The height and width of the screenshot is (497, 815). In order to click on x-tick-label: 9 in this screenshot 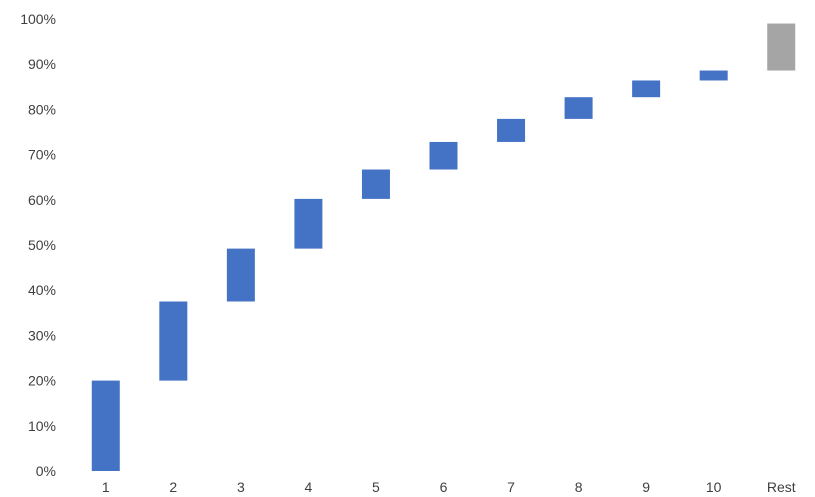, I will do `click(646, 487)`.